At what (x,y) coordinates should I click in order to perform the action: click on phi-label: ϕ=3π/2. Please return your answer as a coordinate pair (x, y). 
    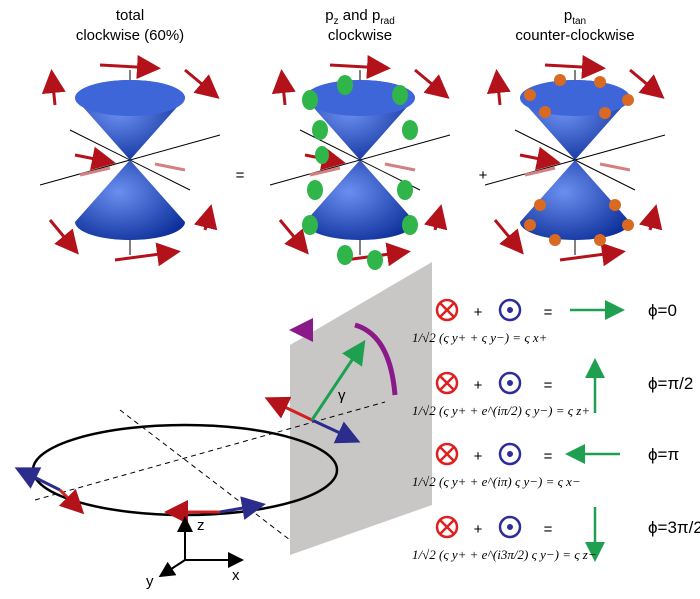
    Looking at the image, I should click on (674, 527).